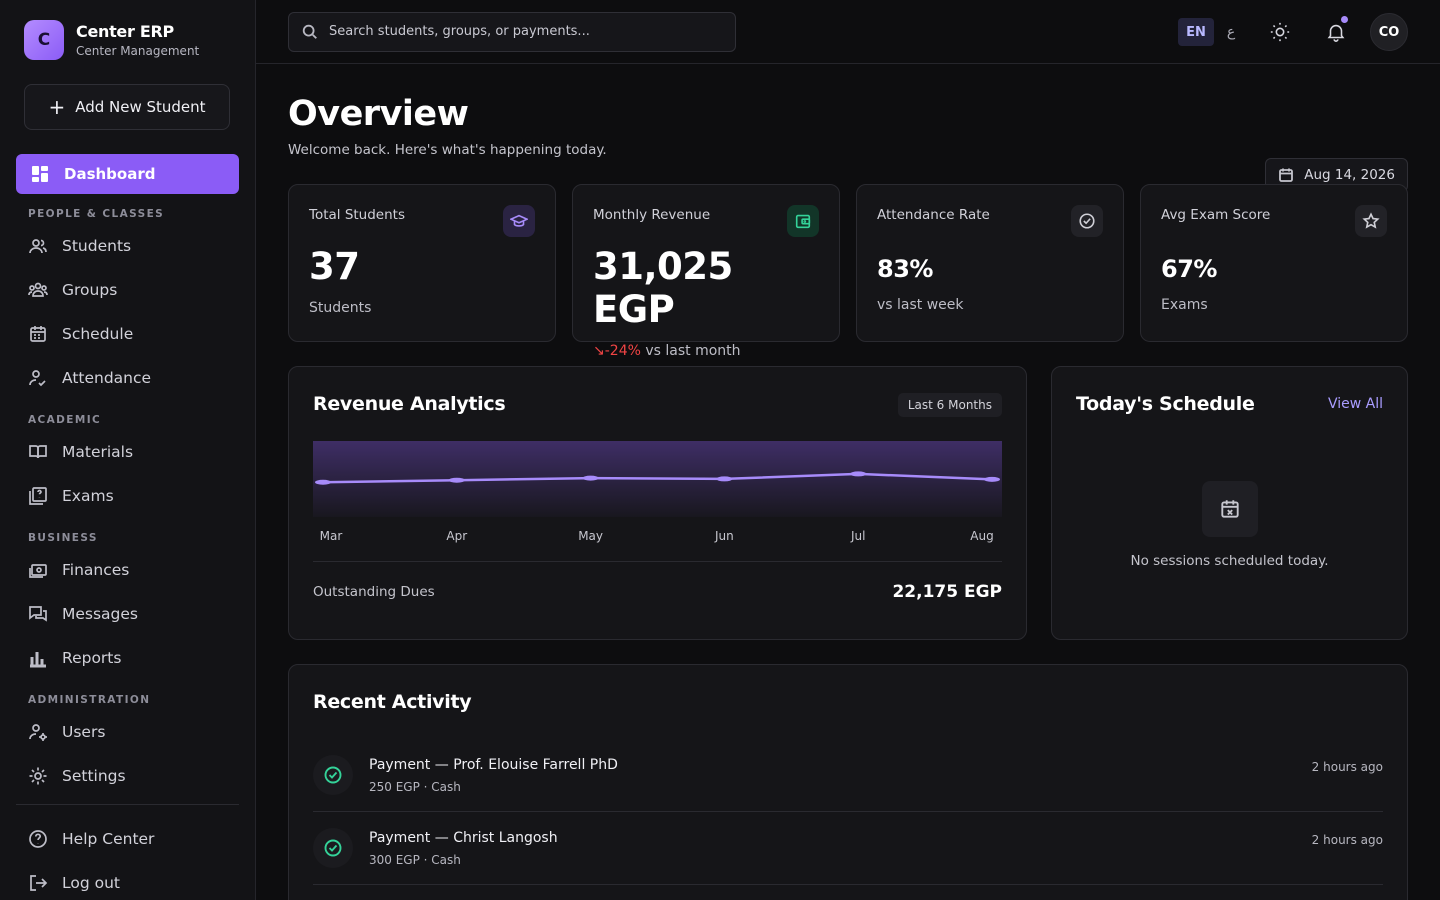 Image resolution: width=1440 pixels, height=900 pixels. Describe the element at coordinates (1347, 840) in the screenshot. I see `activity-time: 2 hours ago` at that location.